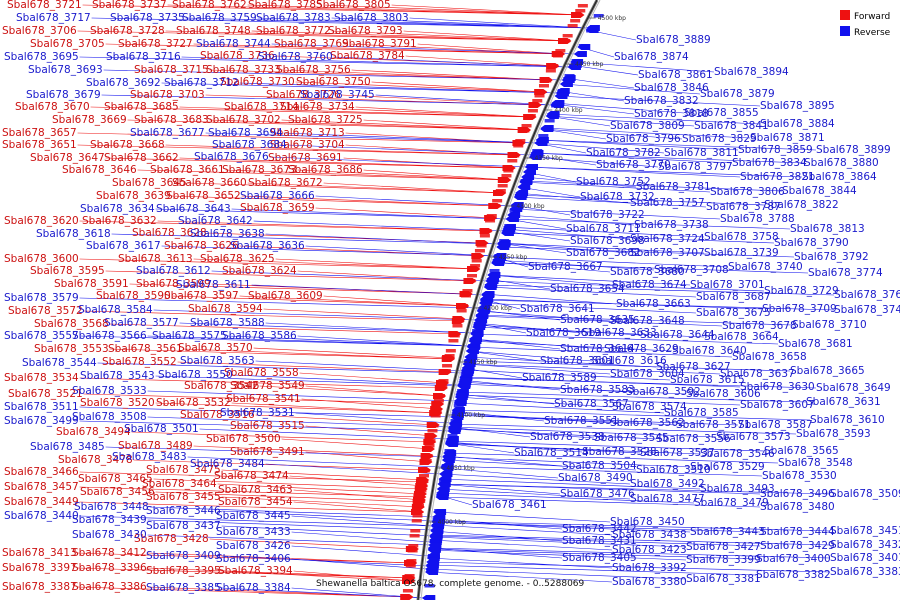  Describe the element at coordinates (731, 126) in the screenshot. I see `reverse-gene-label: Sbal678_3841` at that location.